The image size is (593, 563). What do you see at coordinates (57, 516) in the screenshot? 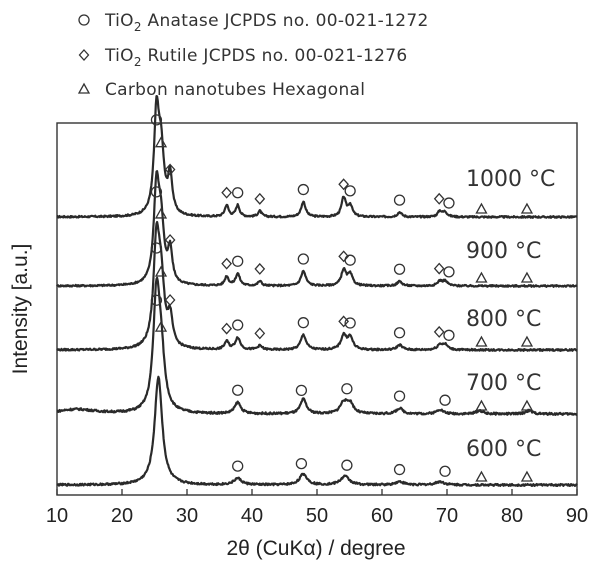
I see `x-tick-label: 10` at bounding box center [57, 516].